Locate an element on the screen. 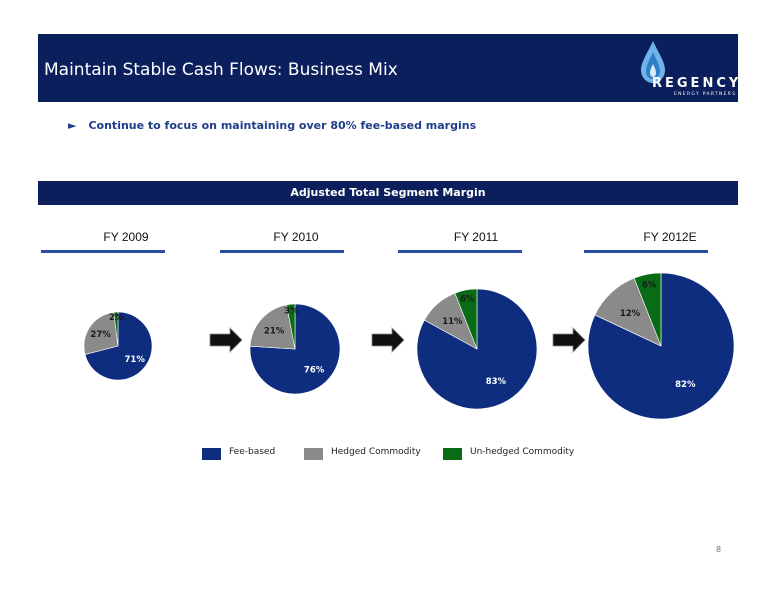 This screenshot has height=600, width=776. fy-2010-unhedged-label: 3% is located at coordinates (291, 312).